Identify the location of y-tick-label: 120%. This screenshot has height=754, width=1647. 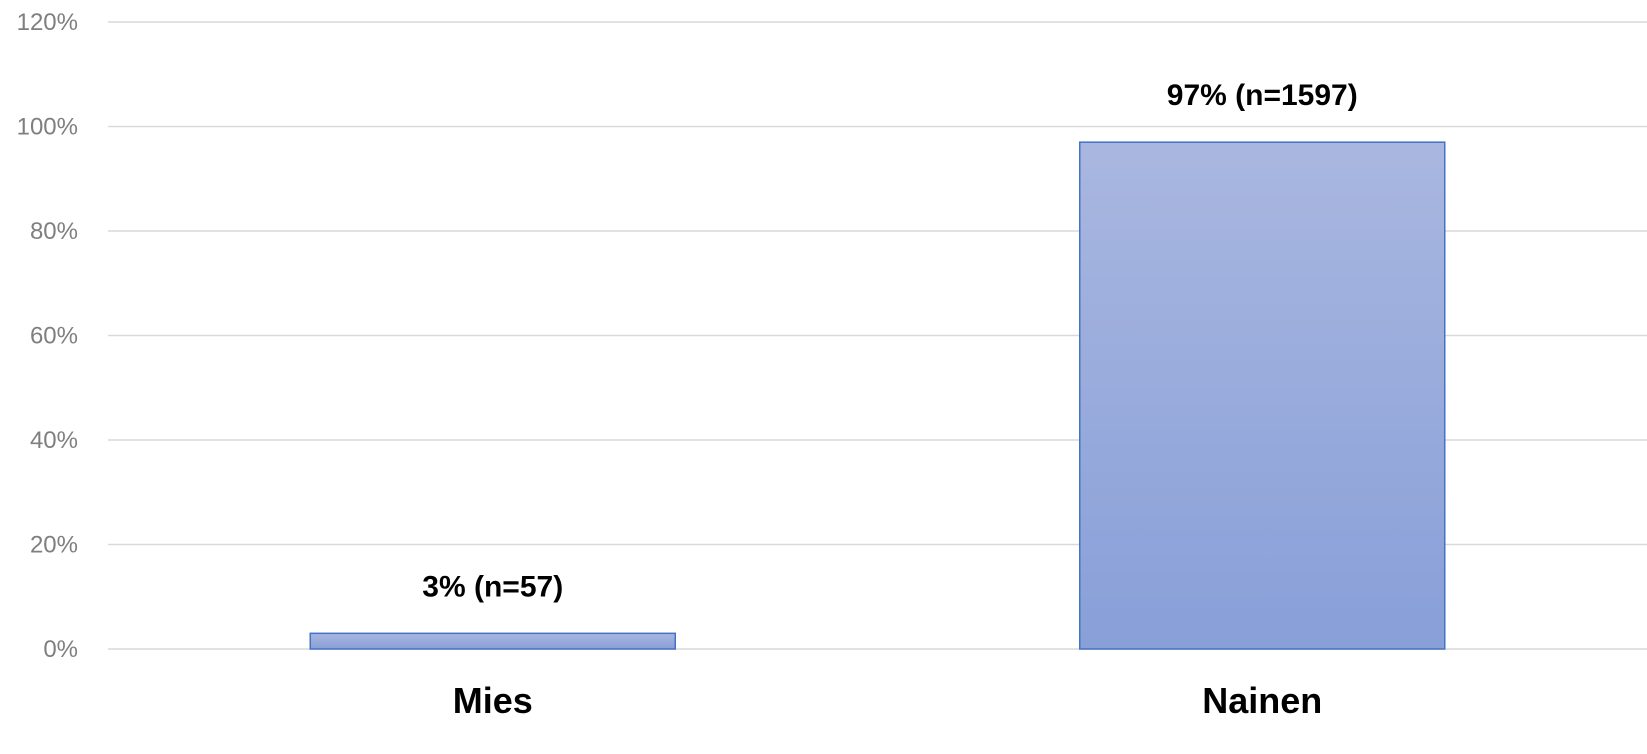
(47, 22).